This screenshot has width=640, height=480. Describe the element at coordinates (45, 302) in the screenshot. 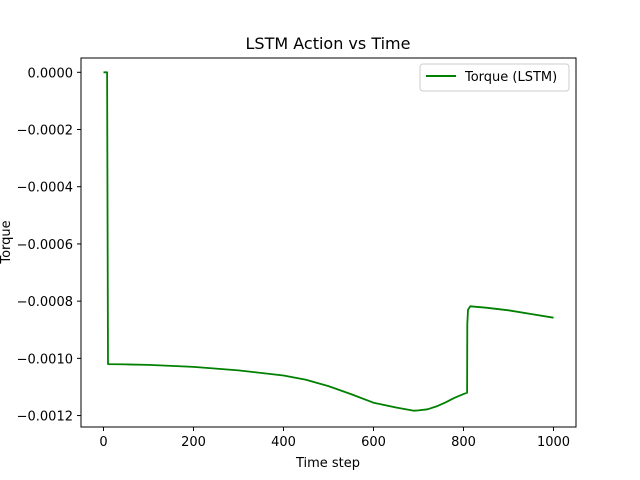

I see `y-tick-label: −0.0008` at that location.